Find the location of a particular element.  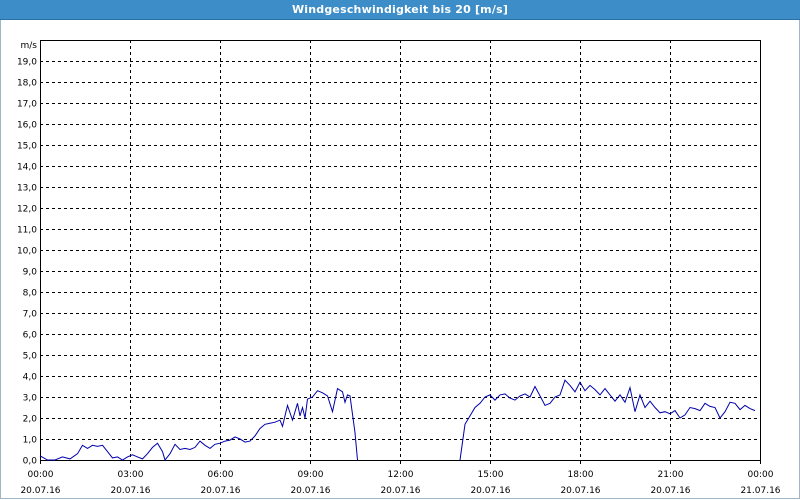

y-tick-label: 9,0 is located at coordinates (30, 273).